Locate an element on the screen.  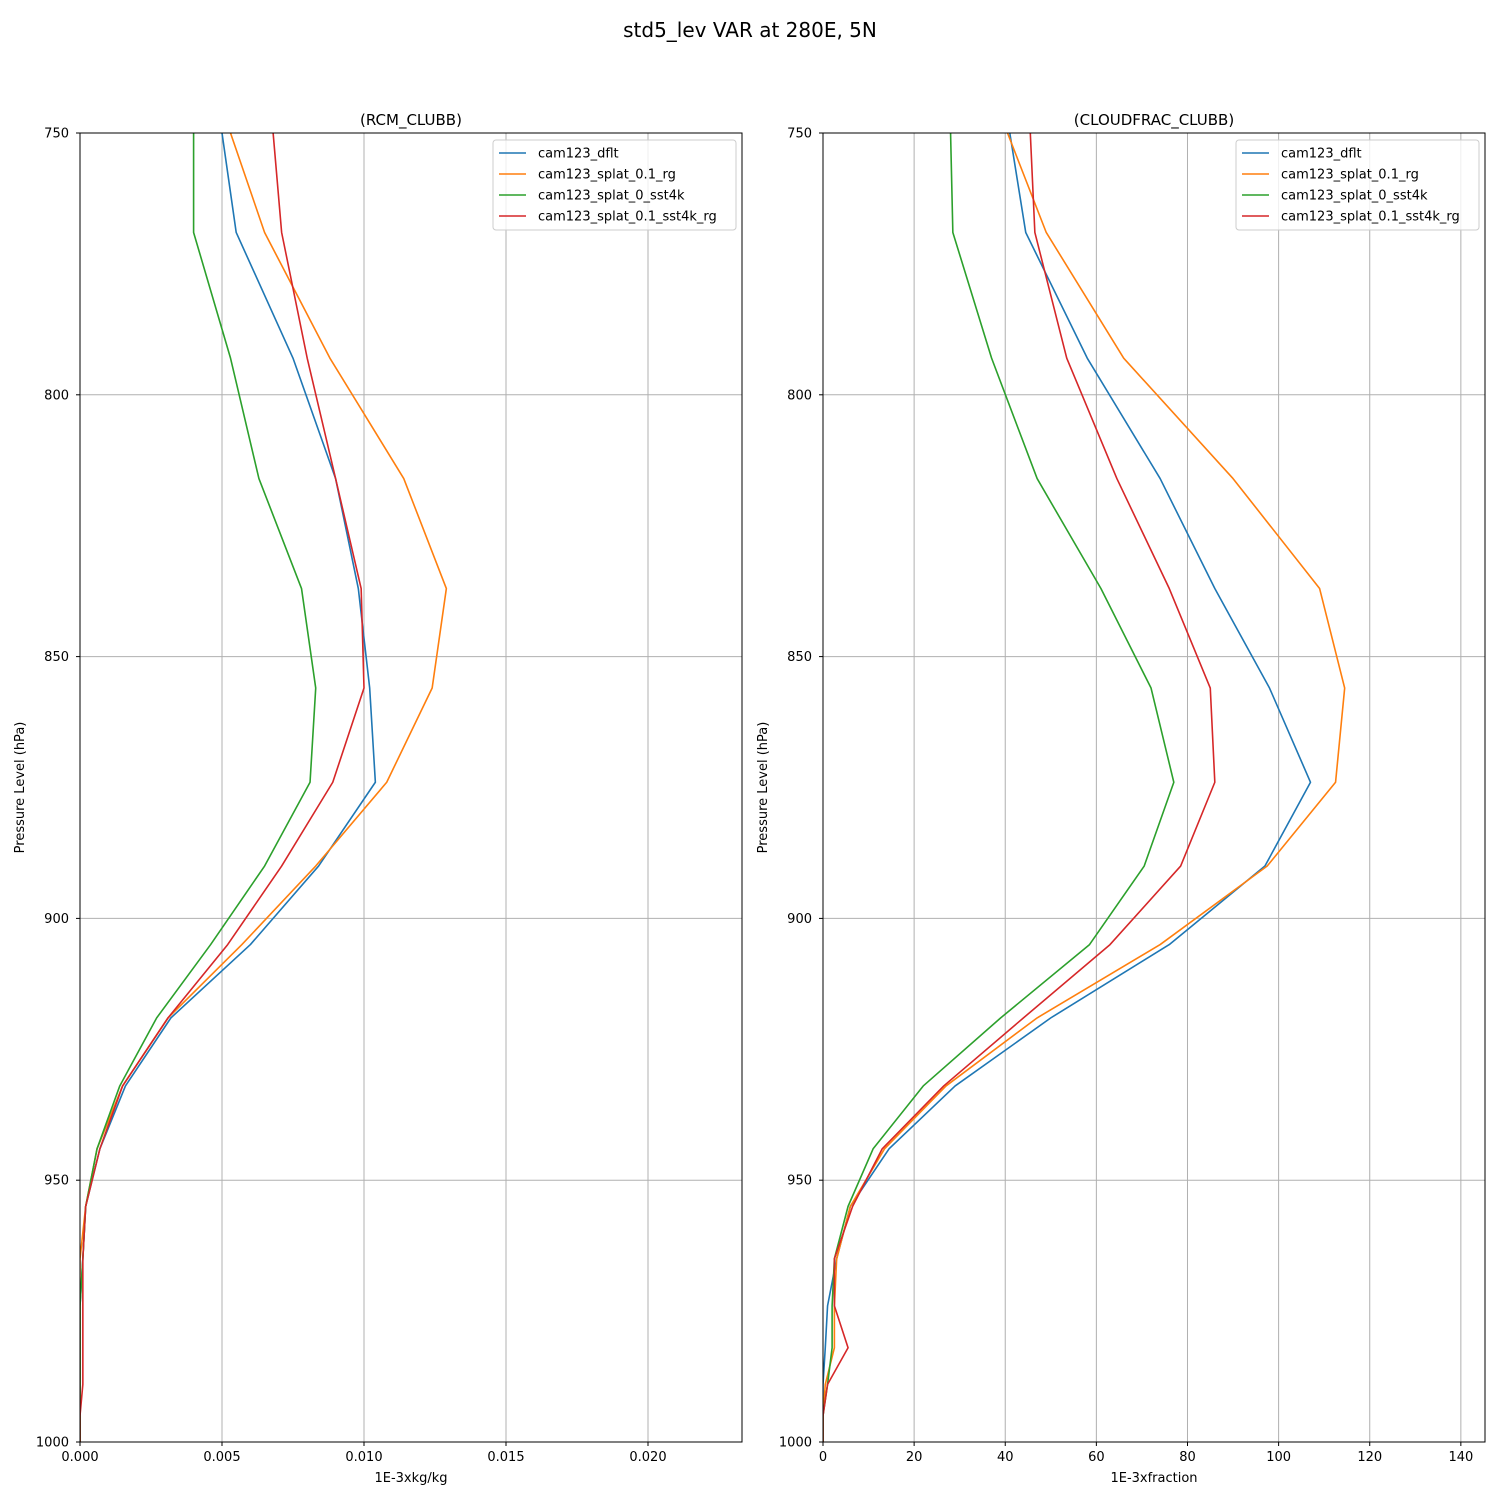
x-tick-label: 0.000 is located at coordinates (79, 1457).